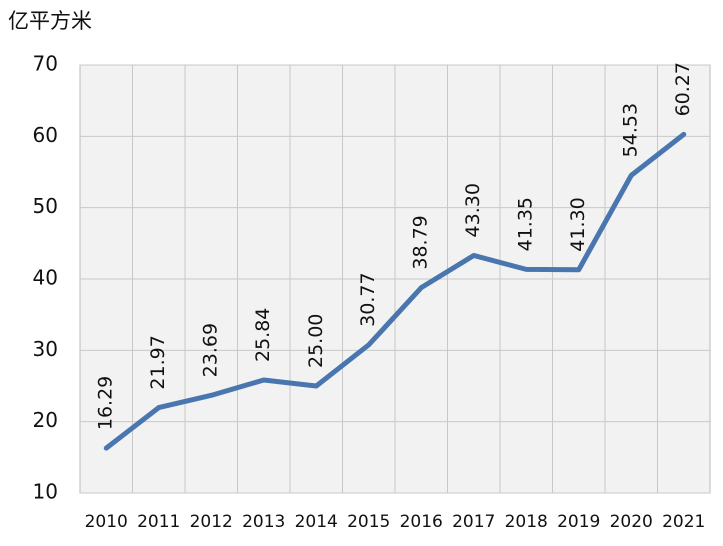 Image resolution: width=723 pixels, height=546 pixels. I want to click on y-tick-label: 60, so click(45, 135).